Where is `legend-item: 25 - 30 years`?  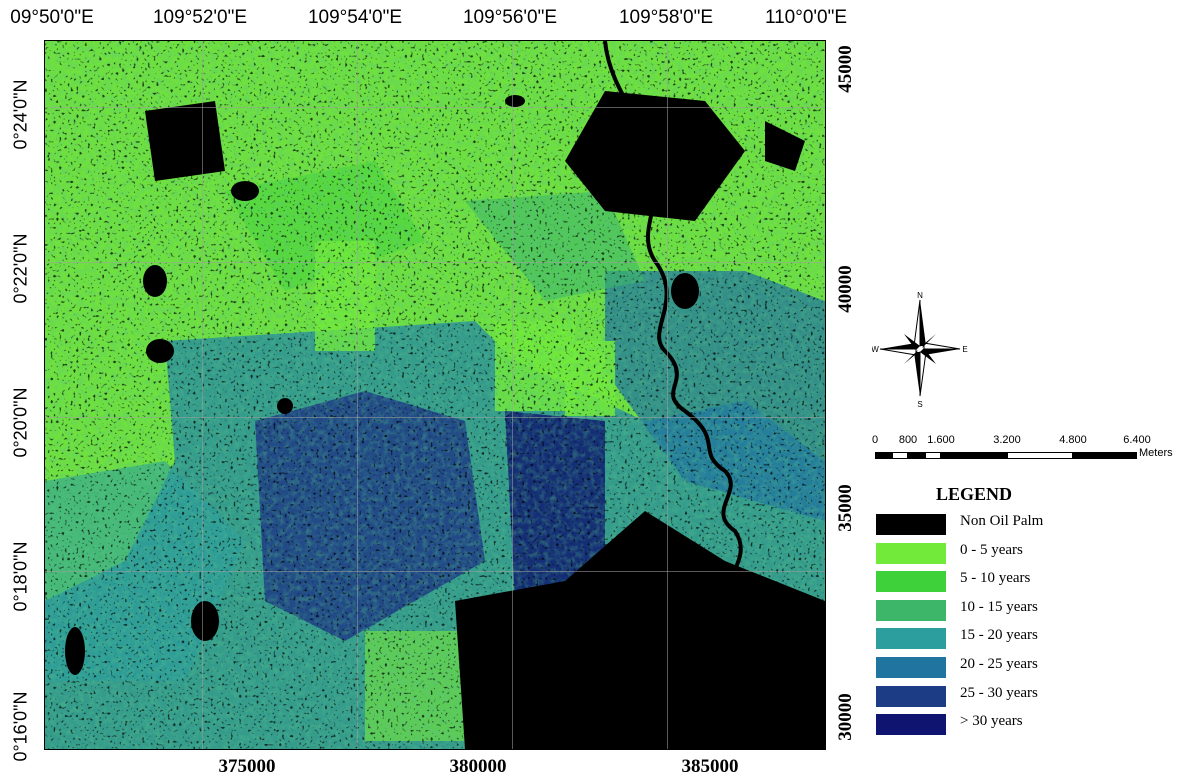 legend-item: 25 - 30 years is located at coordinates (1001, 698).